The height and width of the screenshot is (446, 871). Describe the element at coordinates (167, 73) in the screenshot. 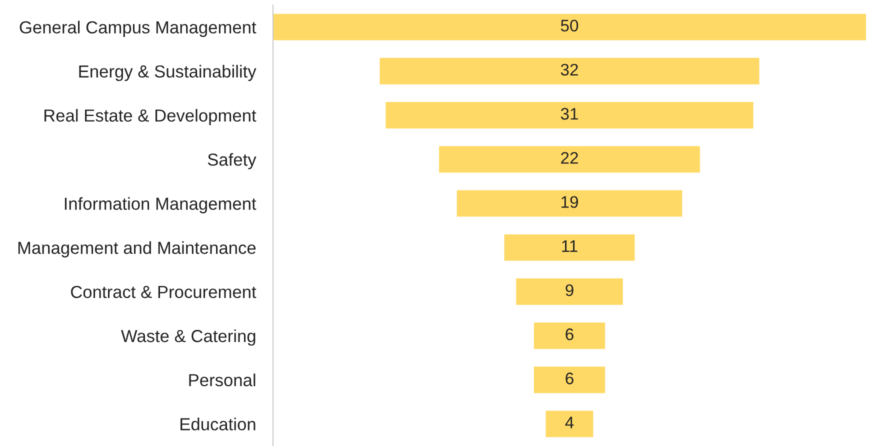

I see `category-label: Energy & Sustainability` at that location.